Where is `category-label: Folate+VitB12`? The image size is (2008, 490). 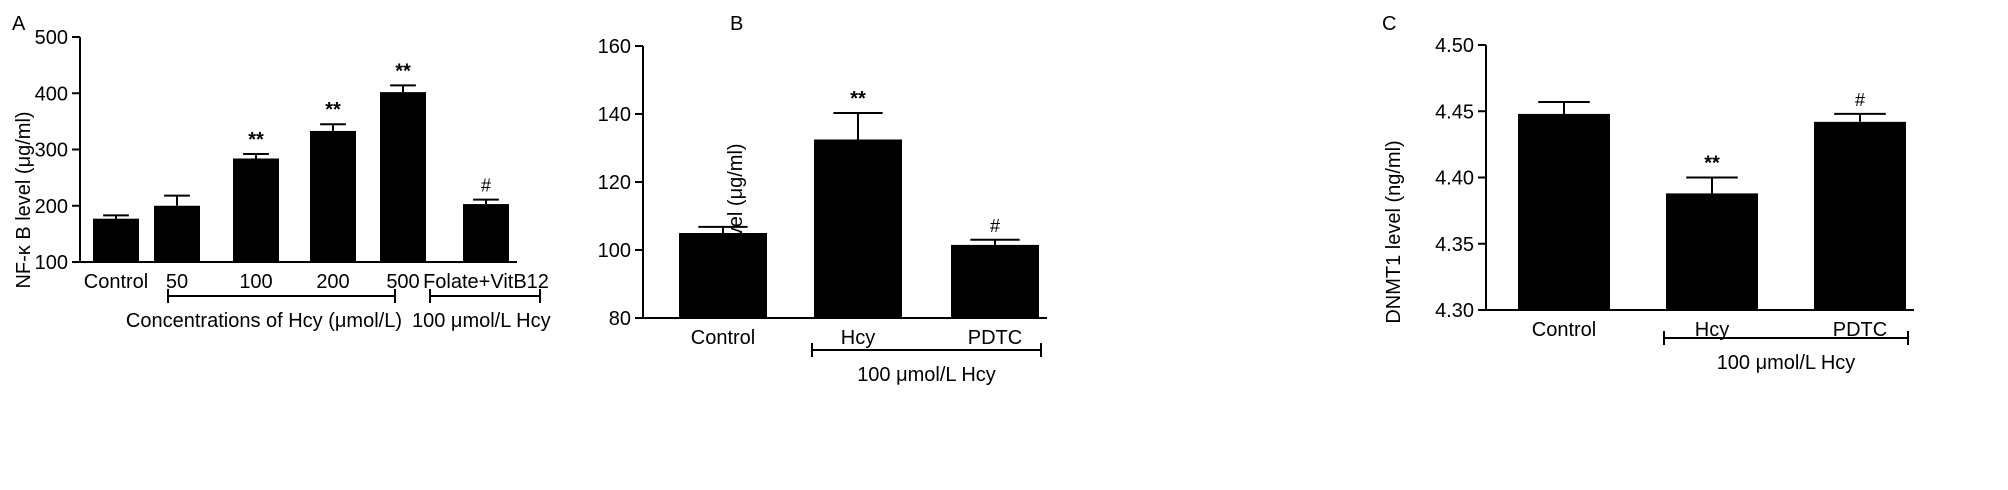
category-label: Folate+VitB12 is located at coordinates (486, 282).